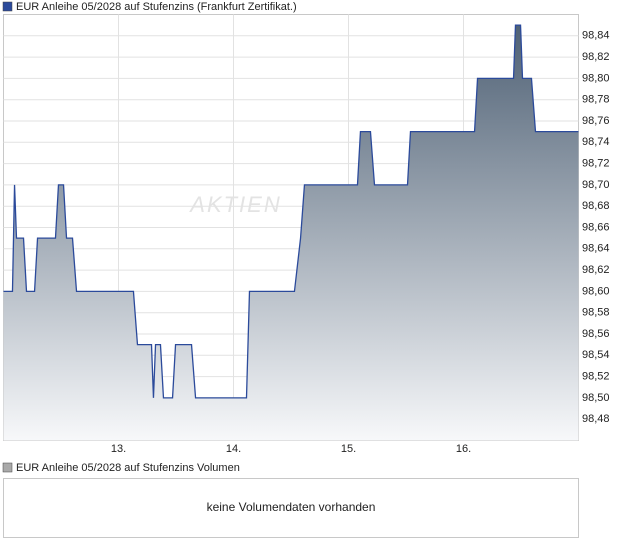 Image resolution: width=620 pixels, height=546 pixels. What do you see at coordinates (234, 204) in the screenshot?
I see `watermark: AKTIEN` at bounding box center [234, 204].